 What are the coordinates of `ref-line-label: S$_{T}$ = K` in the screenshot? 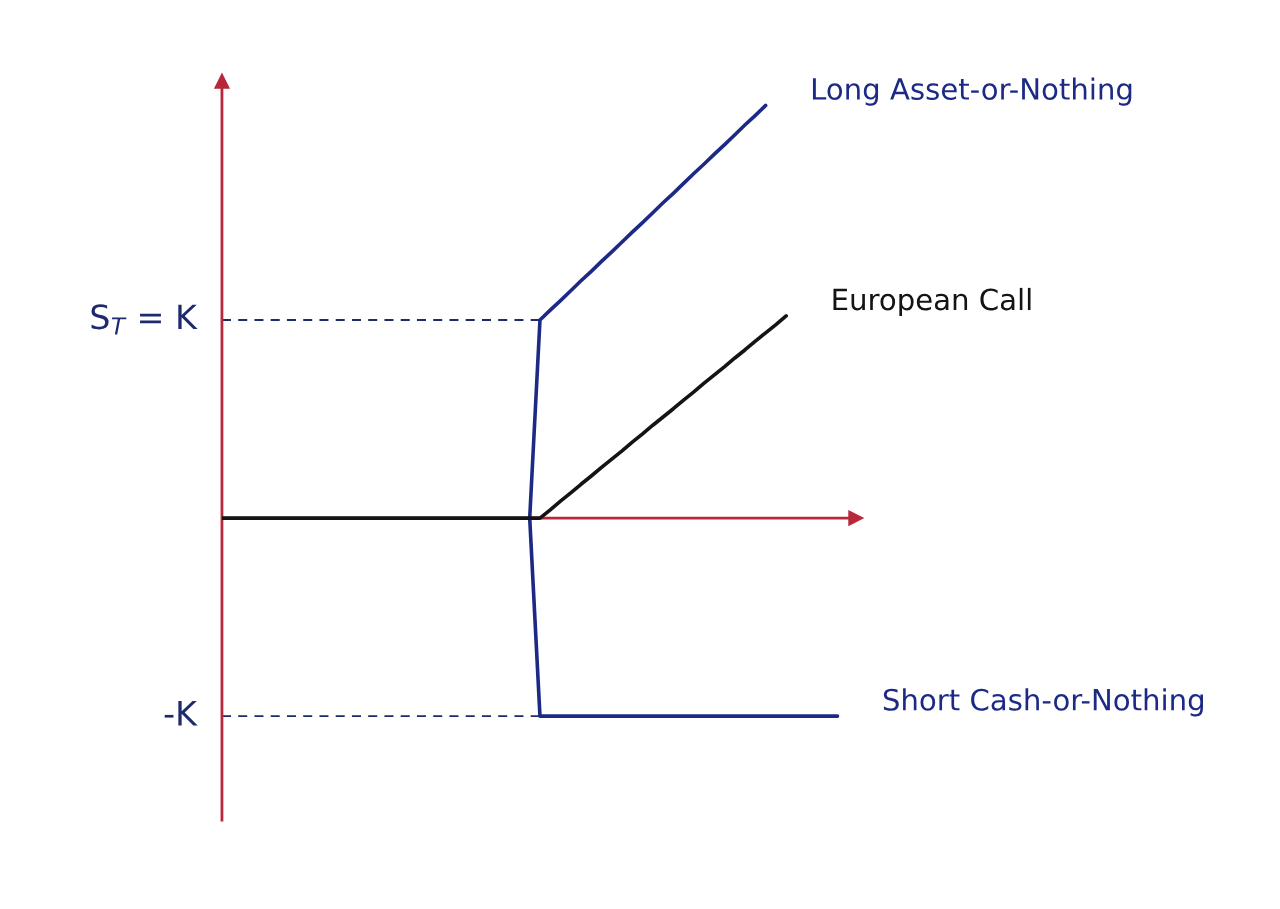 It's located at (144, 319).